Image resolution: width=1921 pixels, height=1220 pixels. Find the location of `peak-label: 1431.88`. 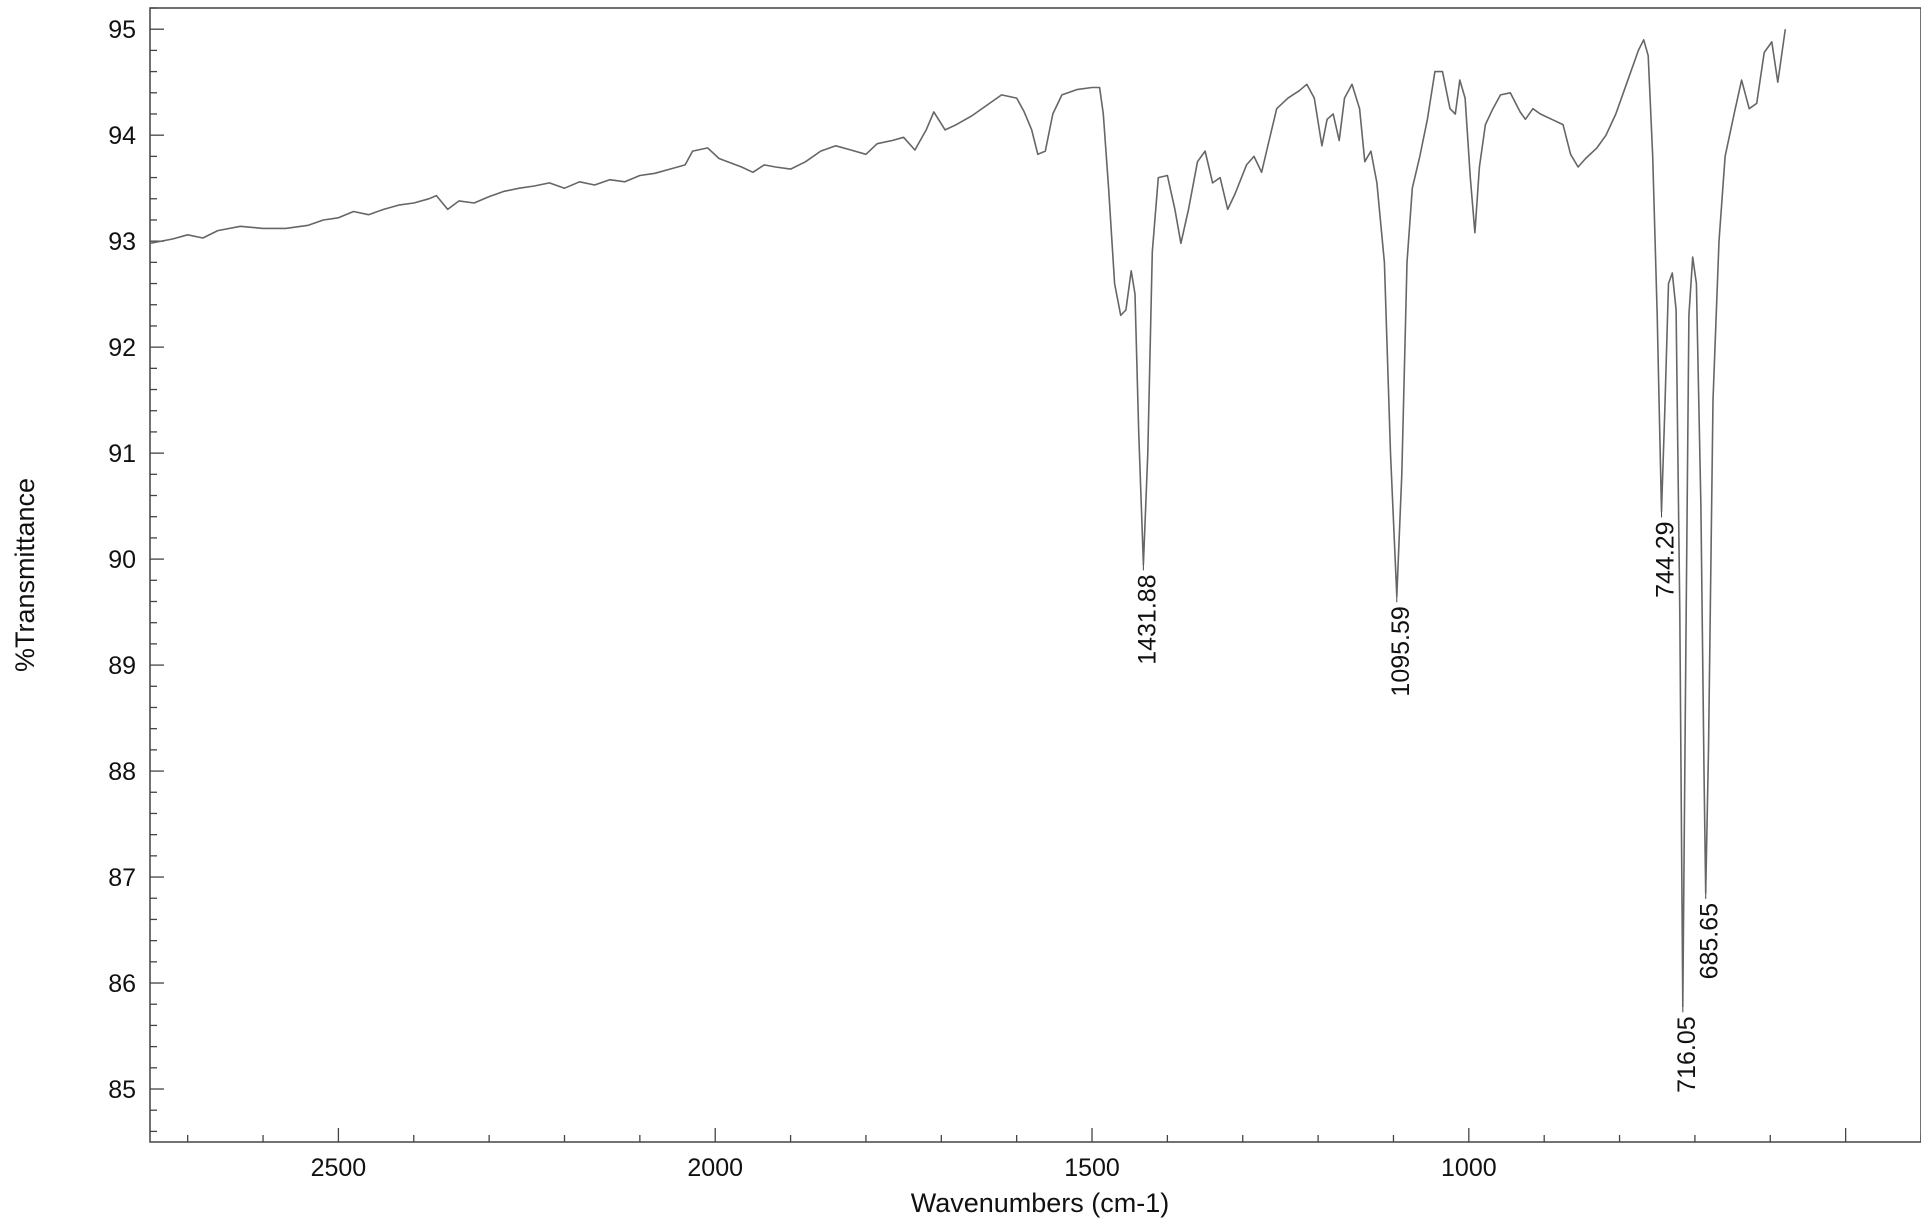

peak-label: 1431.88 is located at coordinates (1147, 619).